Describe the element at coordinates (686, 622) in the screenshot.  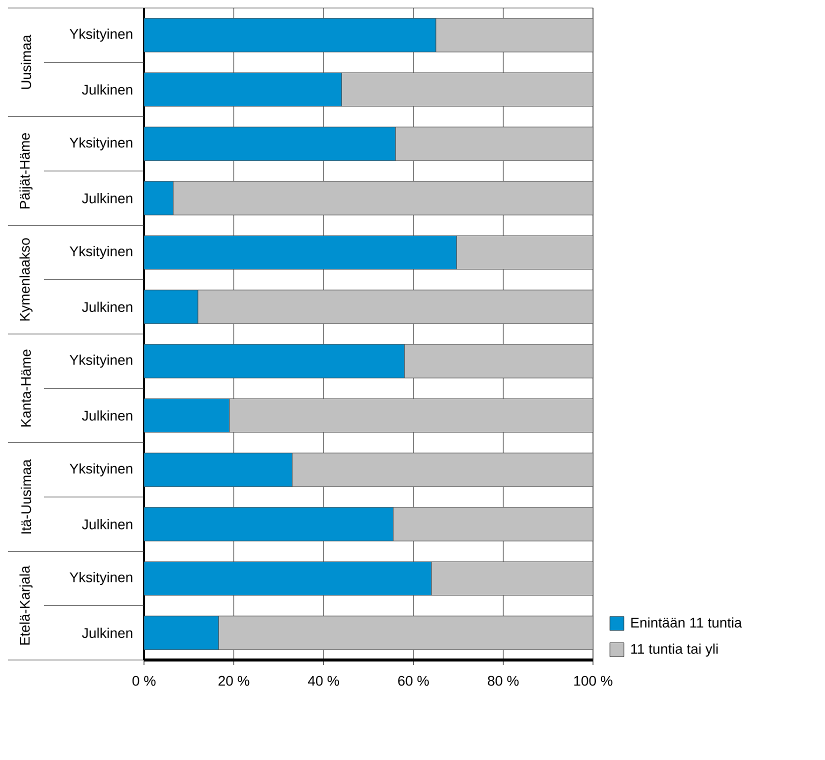
I see `legend-label: Enintään 11 tuntia` at that location.